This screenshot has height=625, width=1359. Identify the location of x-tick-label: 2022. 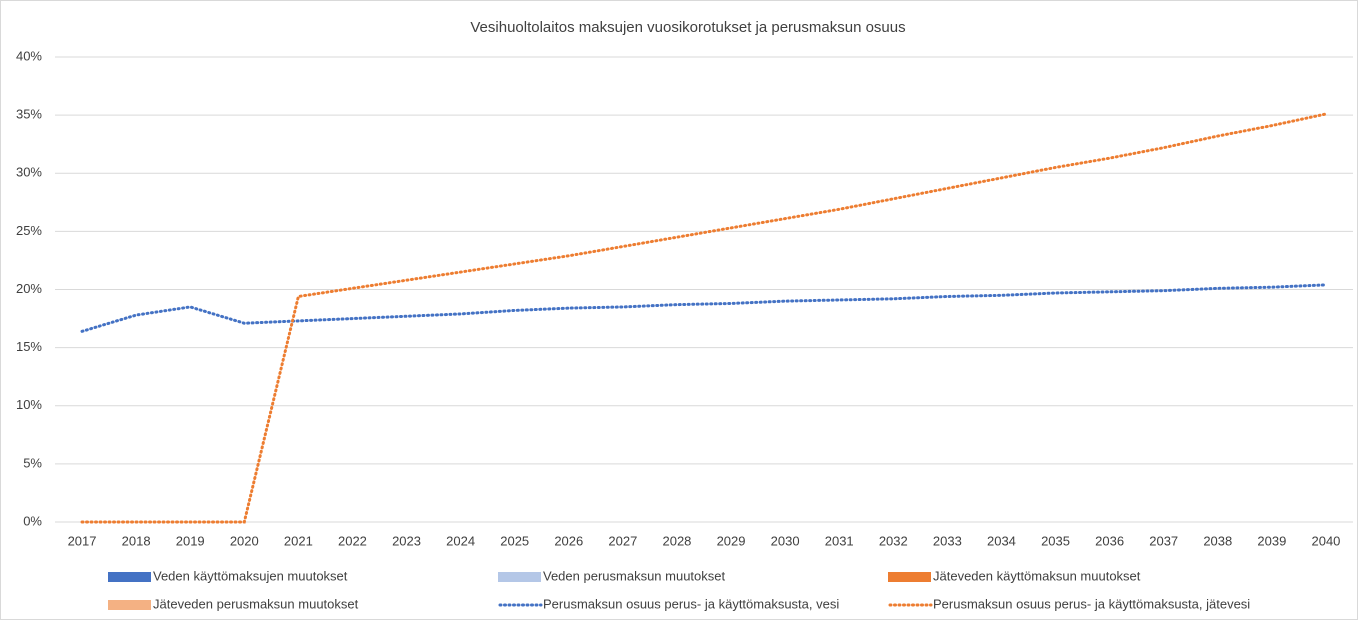
(352, 540).